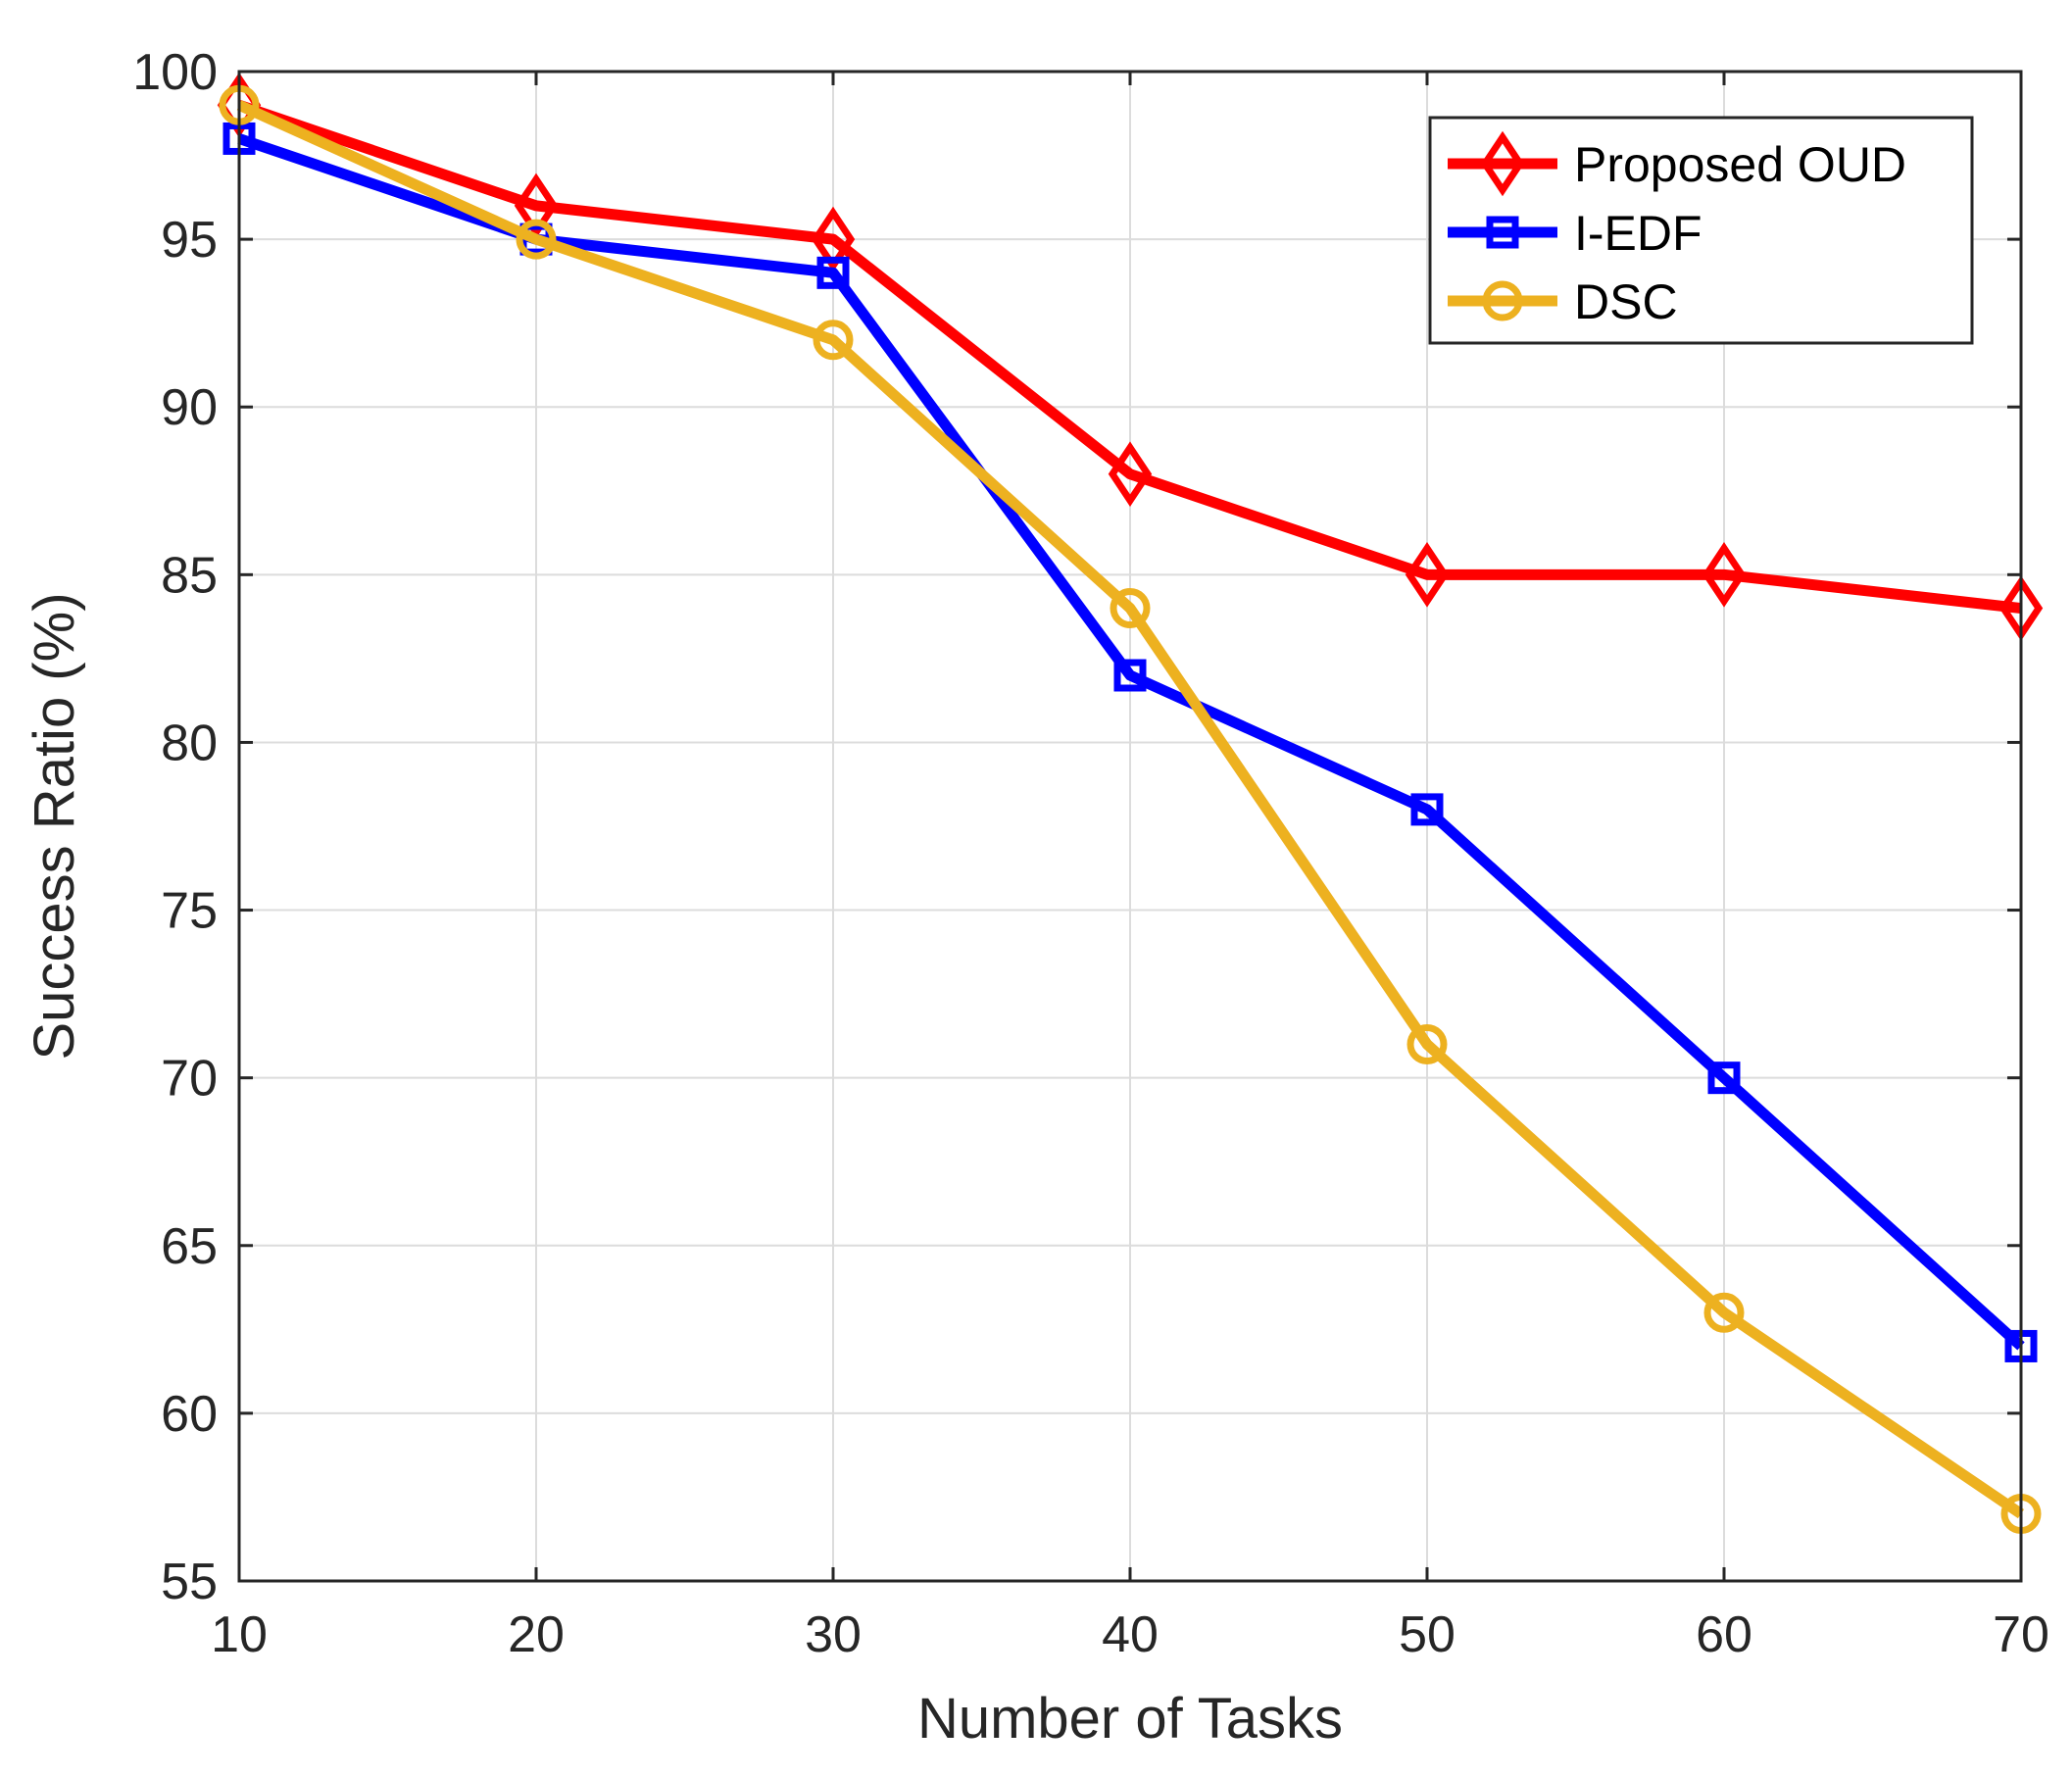 Image resolution: width=2072 pixels, height=1777 pixels. Describe the element at coordinates (189, 1079) in the screenshot. I see `y-tick-label: 70` at that location.